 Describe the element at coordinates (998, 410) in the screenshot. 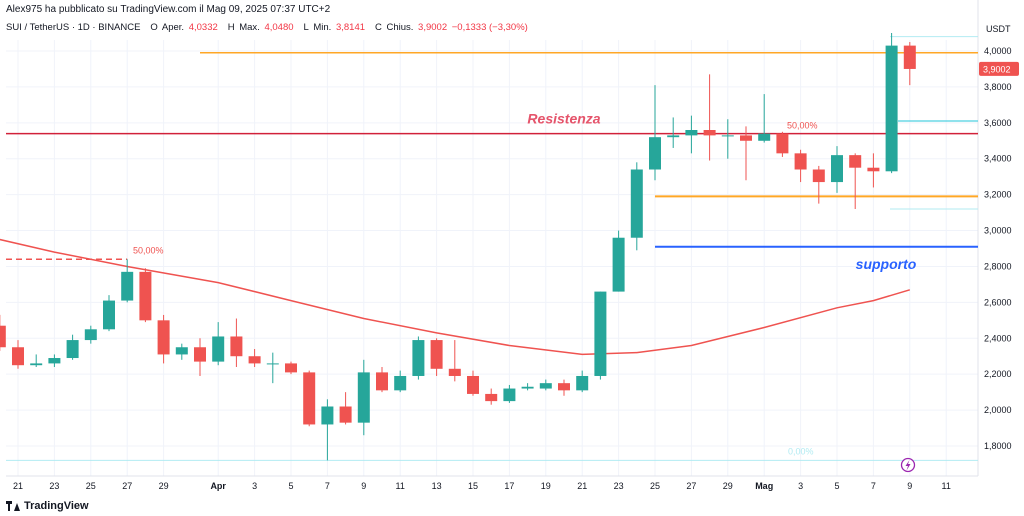

I see `price-axis-tick: 2,0000` at that location.